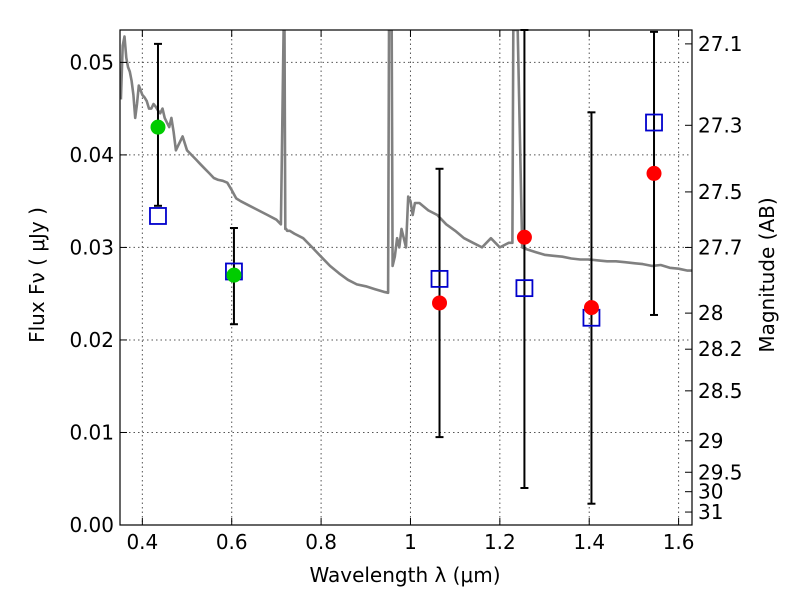 This screenshot has width=800, height=600. I want to click on y2-tick-label: 28, so click(710, 313).